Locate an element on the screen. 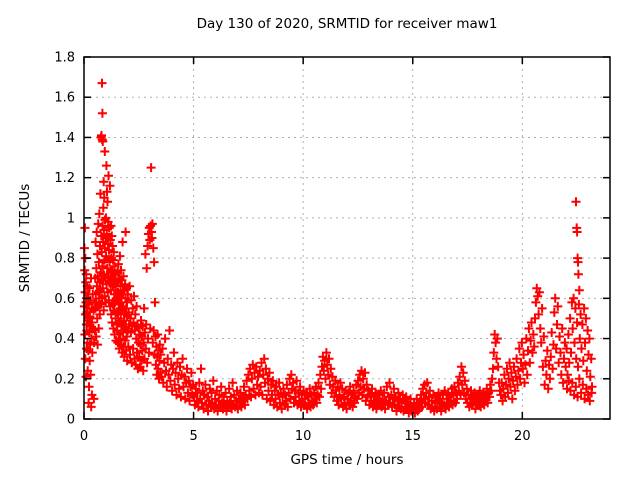 This screenshot has width=640, height=480. x-tick-label: 10 is located at coordinates (303, 436).